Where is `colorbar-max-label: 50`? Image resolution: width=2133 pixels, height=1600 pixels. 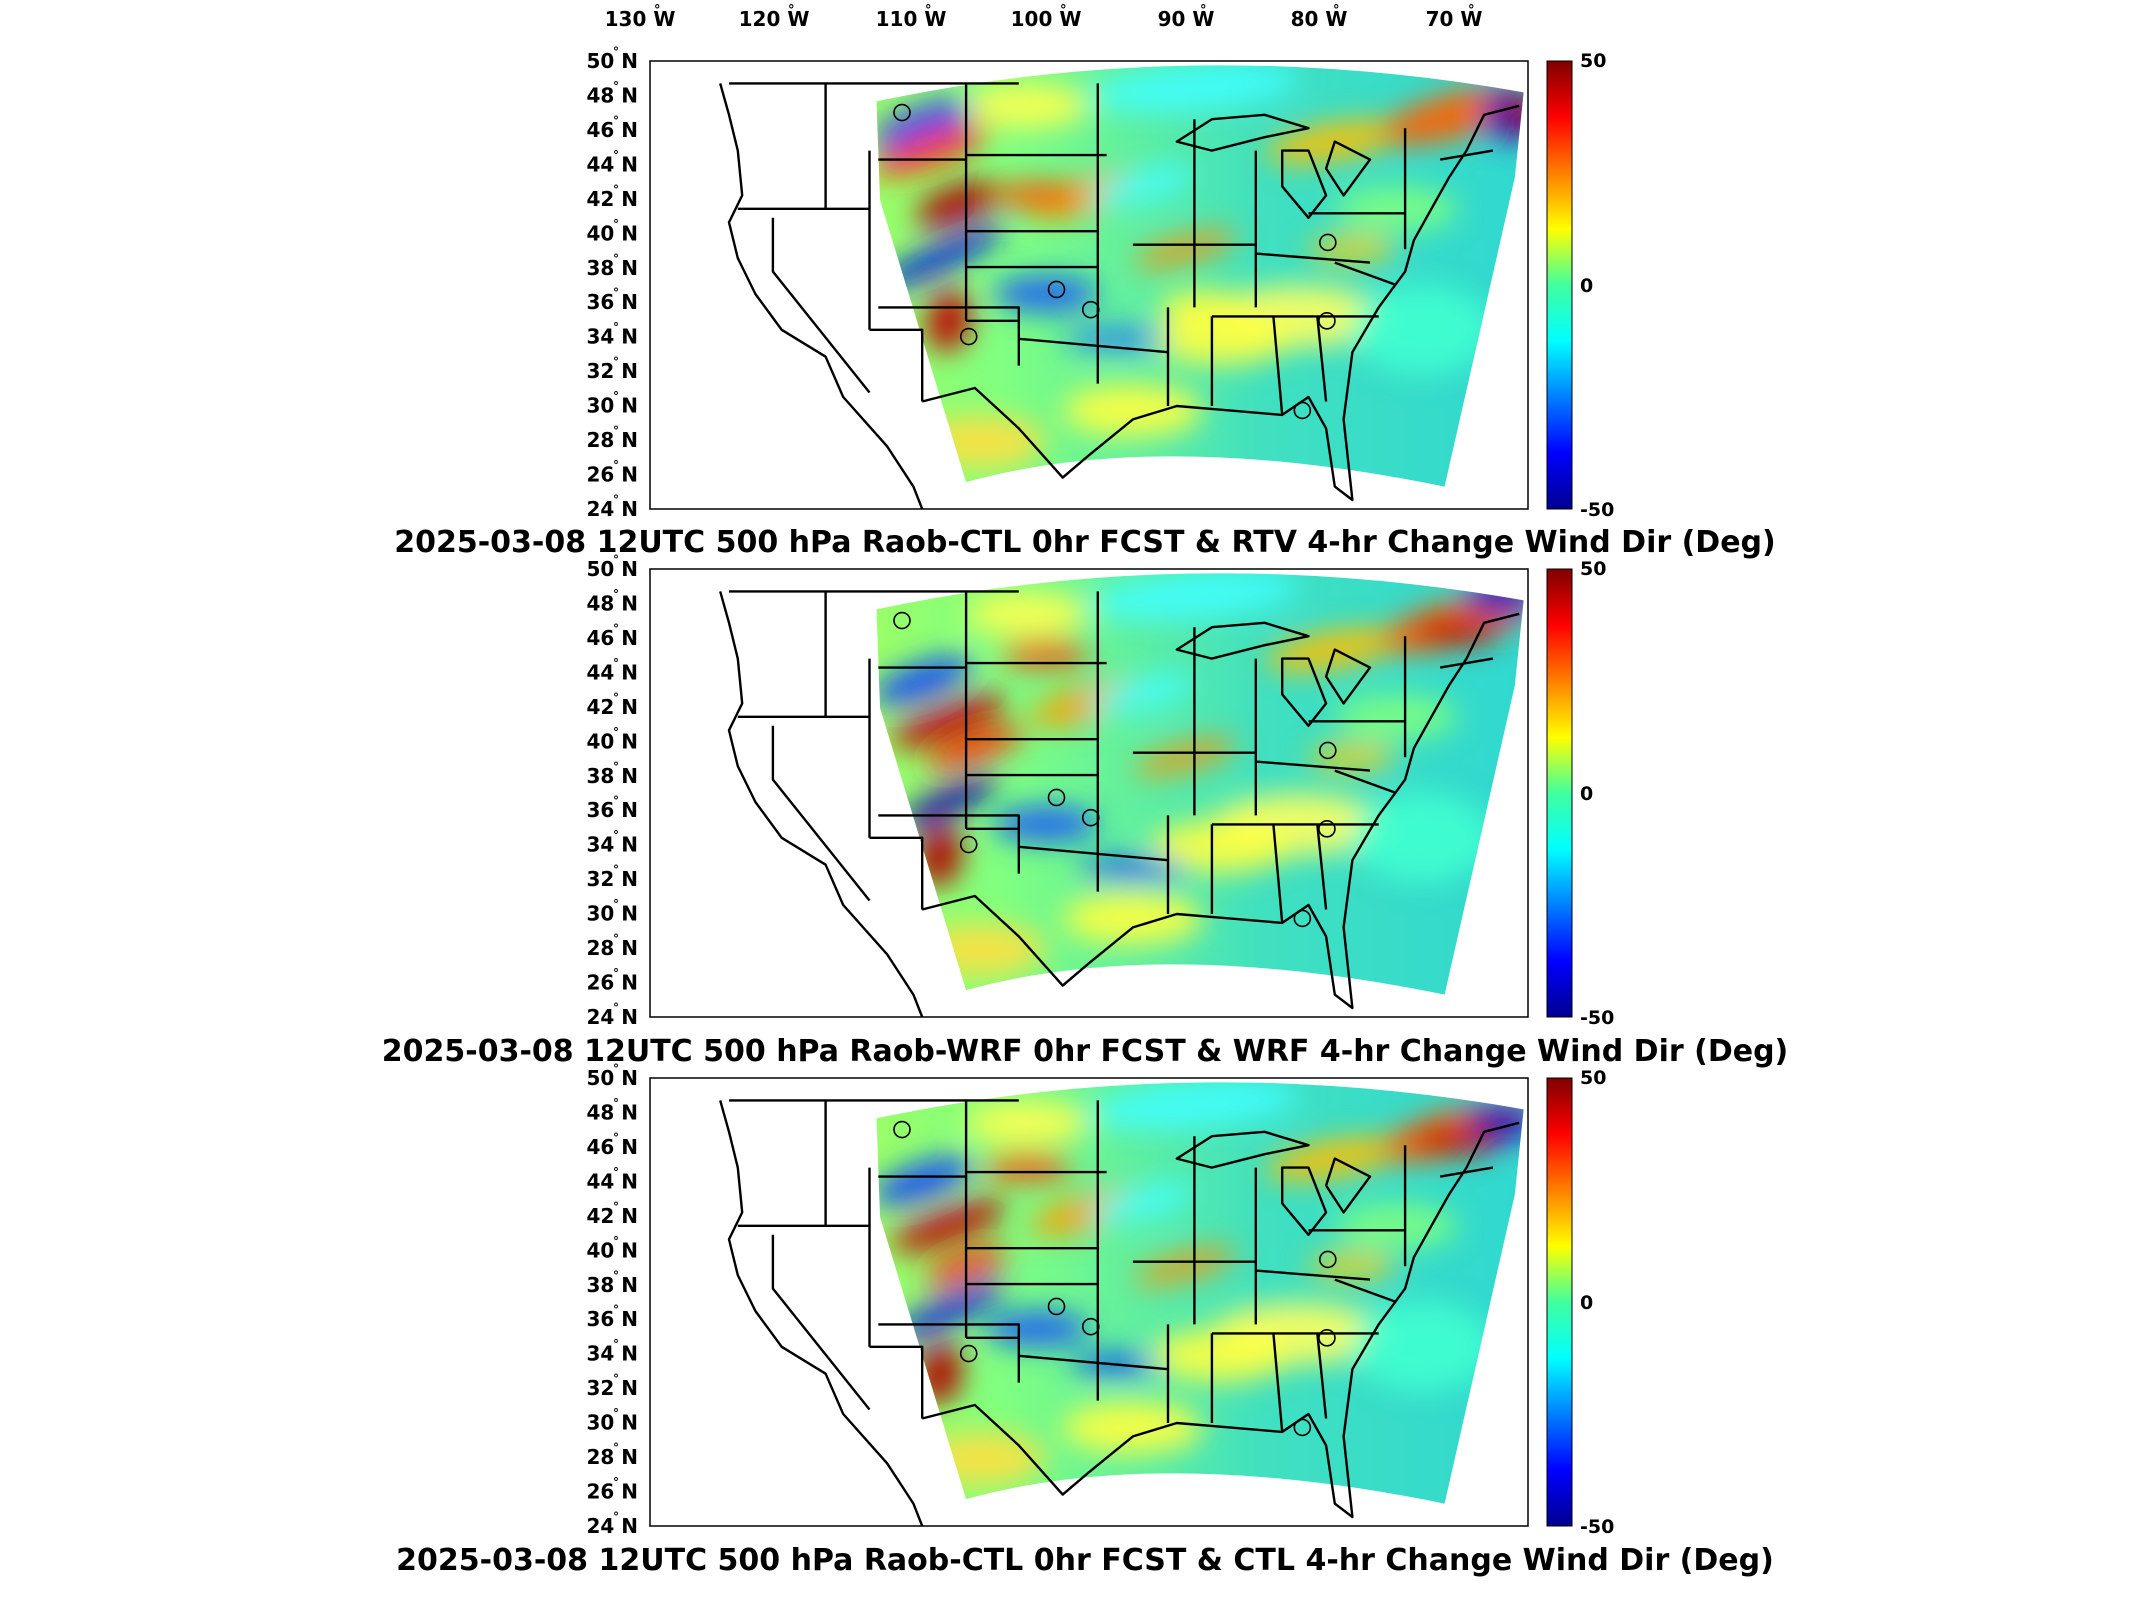 colorbar-max-label: 50 is located at coordinates (1593, 569).